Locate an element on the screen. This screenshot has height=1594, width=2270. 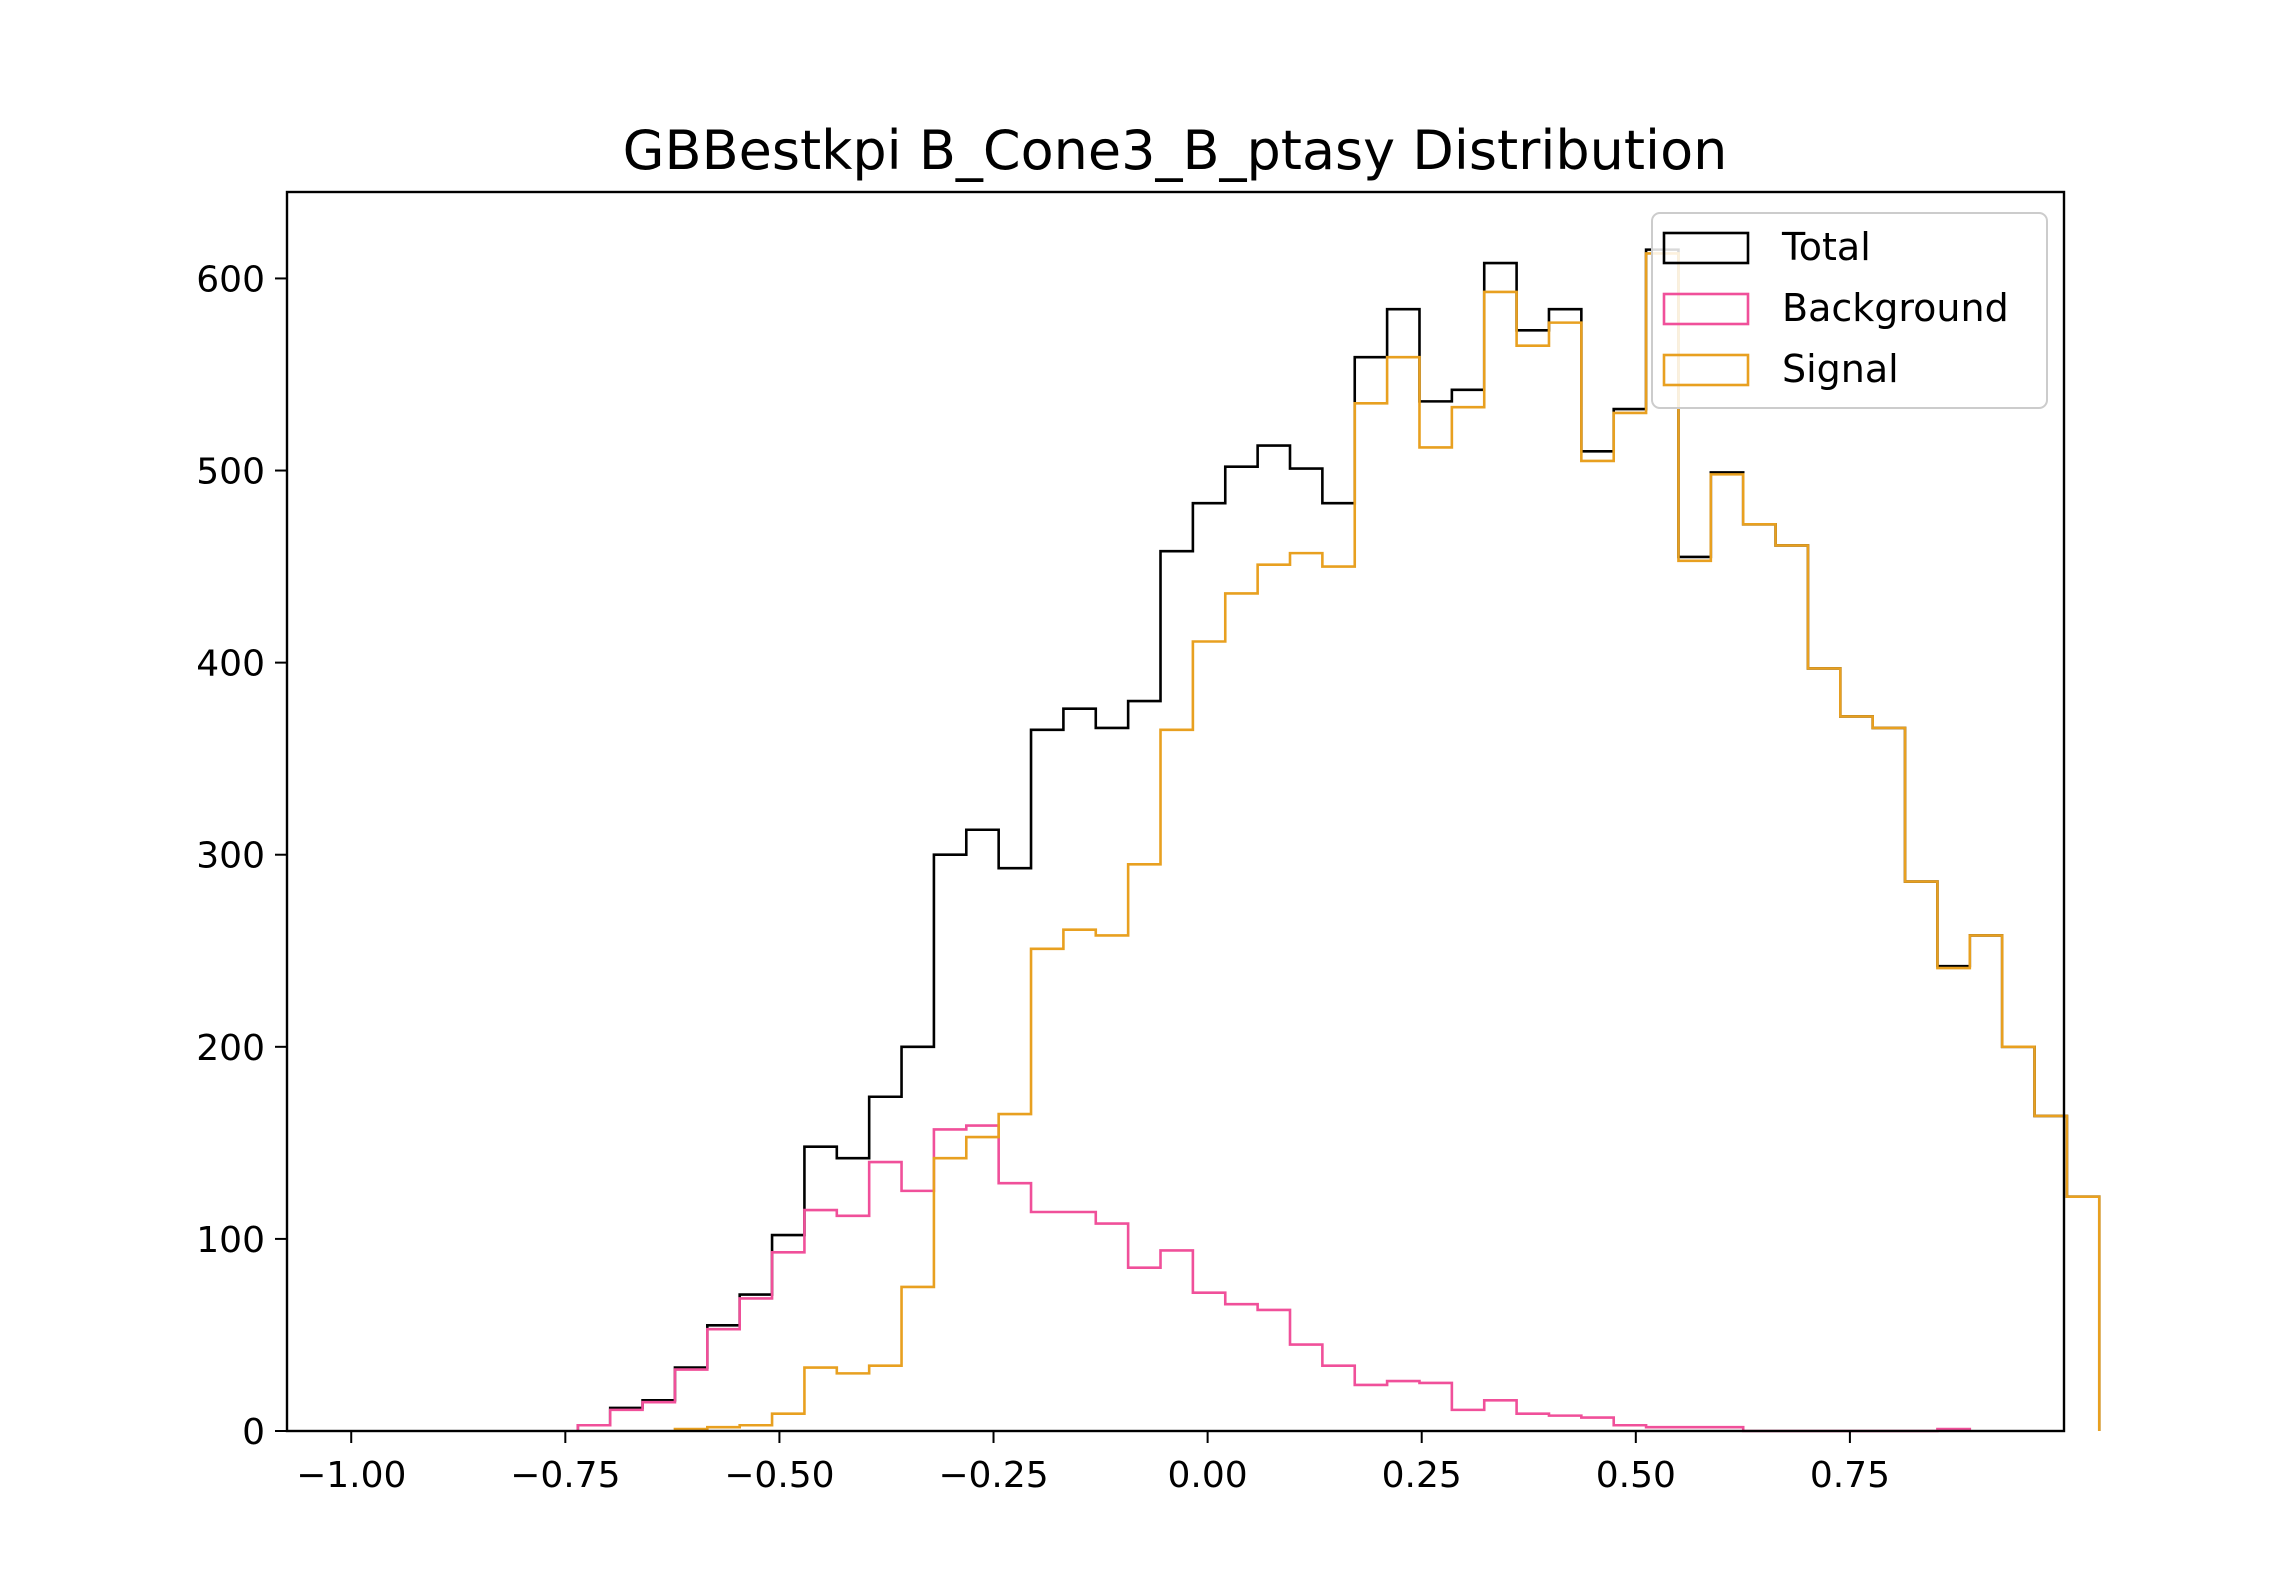
x-tick-label: −0.75 is located at coordinates (565, 1475).